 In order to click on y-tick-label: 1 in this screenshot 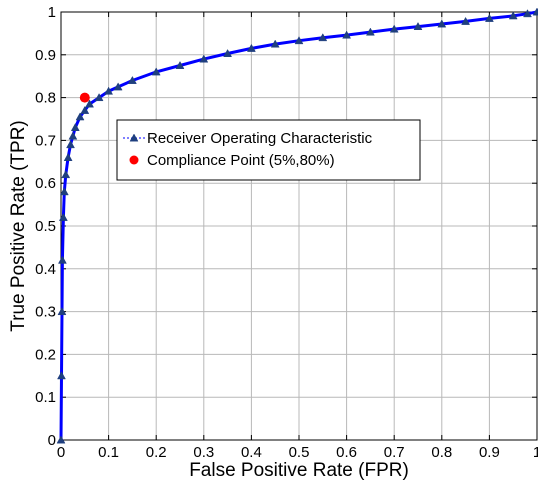, I will do `click(52, 12)`.